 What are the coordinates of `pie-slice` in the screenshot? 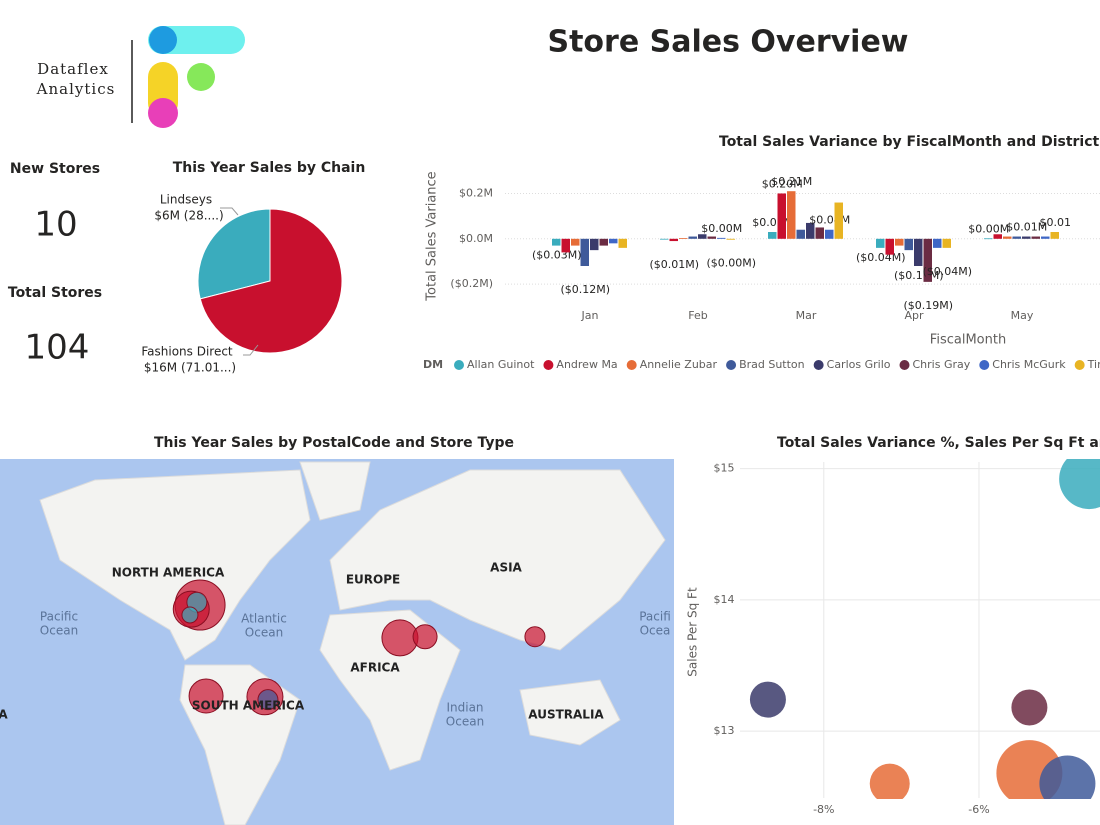 It's located at (234, 254).